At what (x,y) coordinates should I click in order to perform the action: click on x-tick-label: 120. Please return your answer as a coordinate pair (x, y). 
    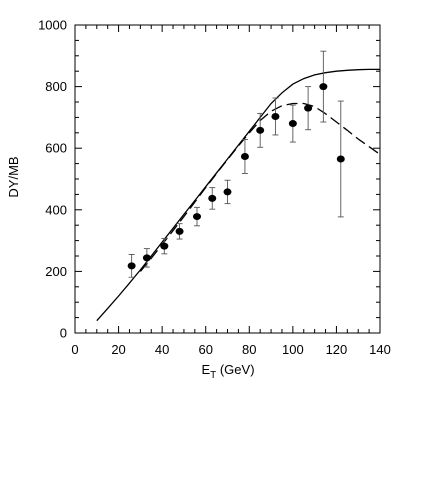
    Looking at the image, I should click on (337, 349).